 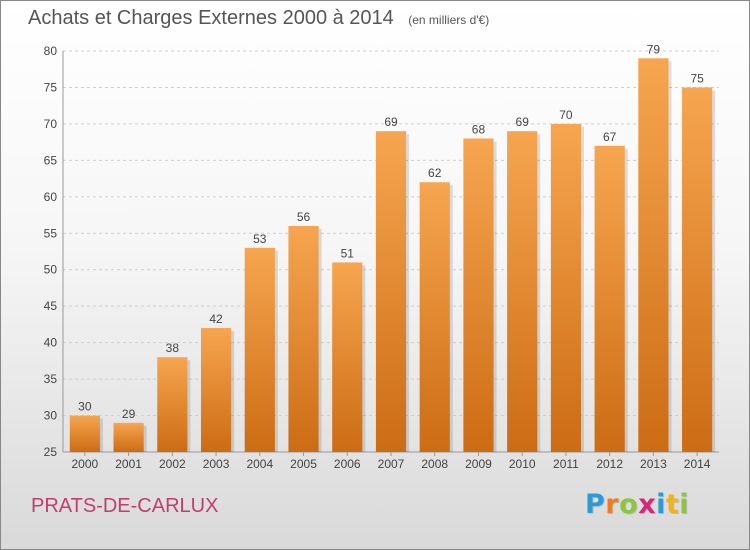 What do you see at coordinates (51, 197) in the screenshot?
I see `y-tick-label-7: 60` at bounding box center [51, 197].